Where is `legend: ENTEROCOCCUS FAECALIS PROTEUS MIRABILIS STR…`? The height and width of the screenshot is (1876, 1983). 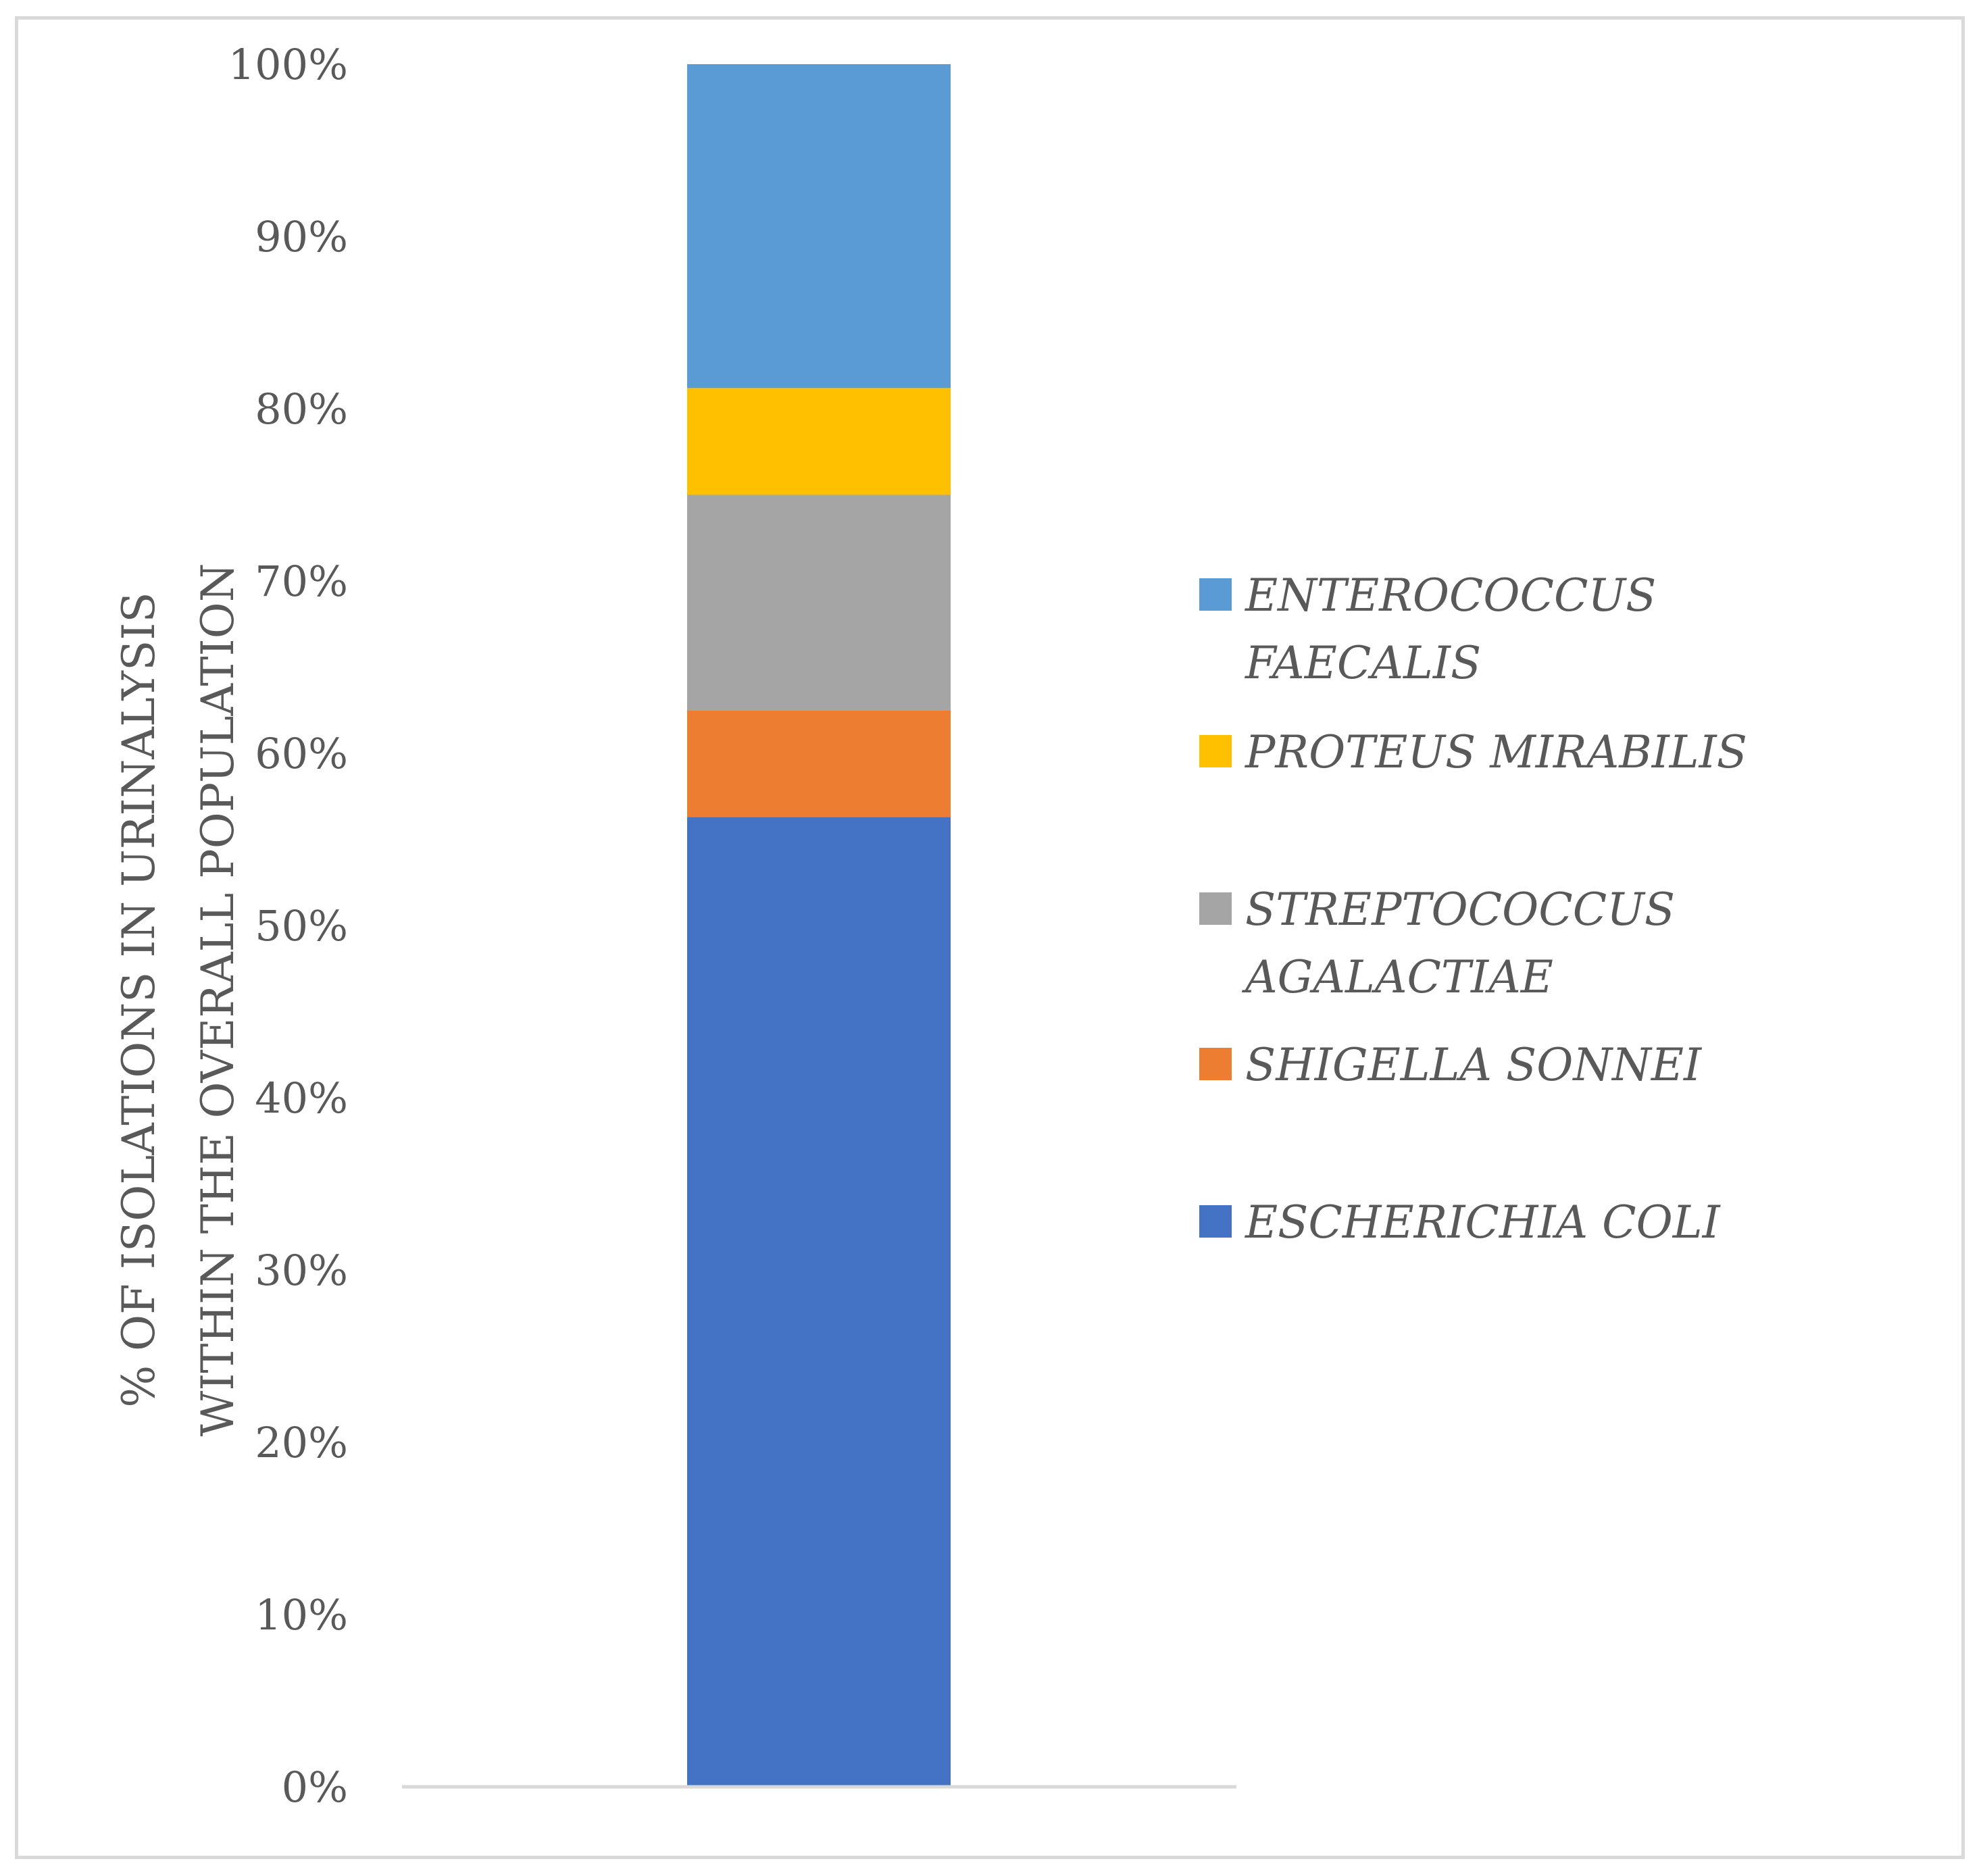 legend: ENTEROCOCCUS FAECALIS PROTEUS MIRABILIS STR… is located at coordinates (1473, 909).